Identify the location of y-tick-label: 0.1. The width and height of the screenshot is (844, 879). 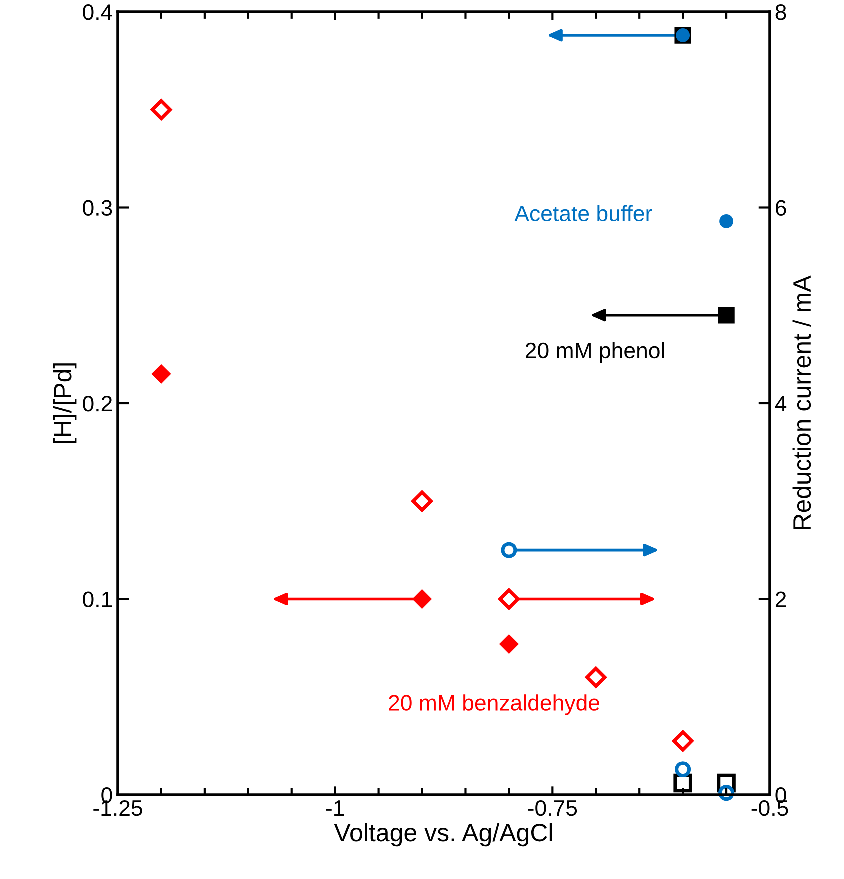
(97, 600).